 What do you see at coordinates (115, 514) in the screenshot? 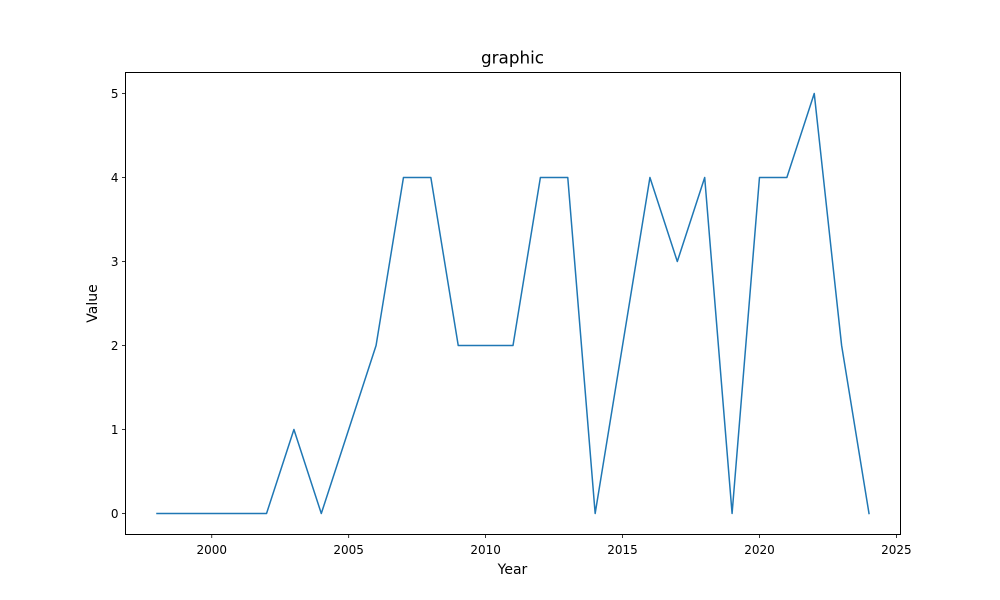
I see `y-tick-label: 0` at bounding box center [115, 514].